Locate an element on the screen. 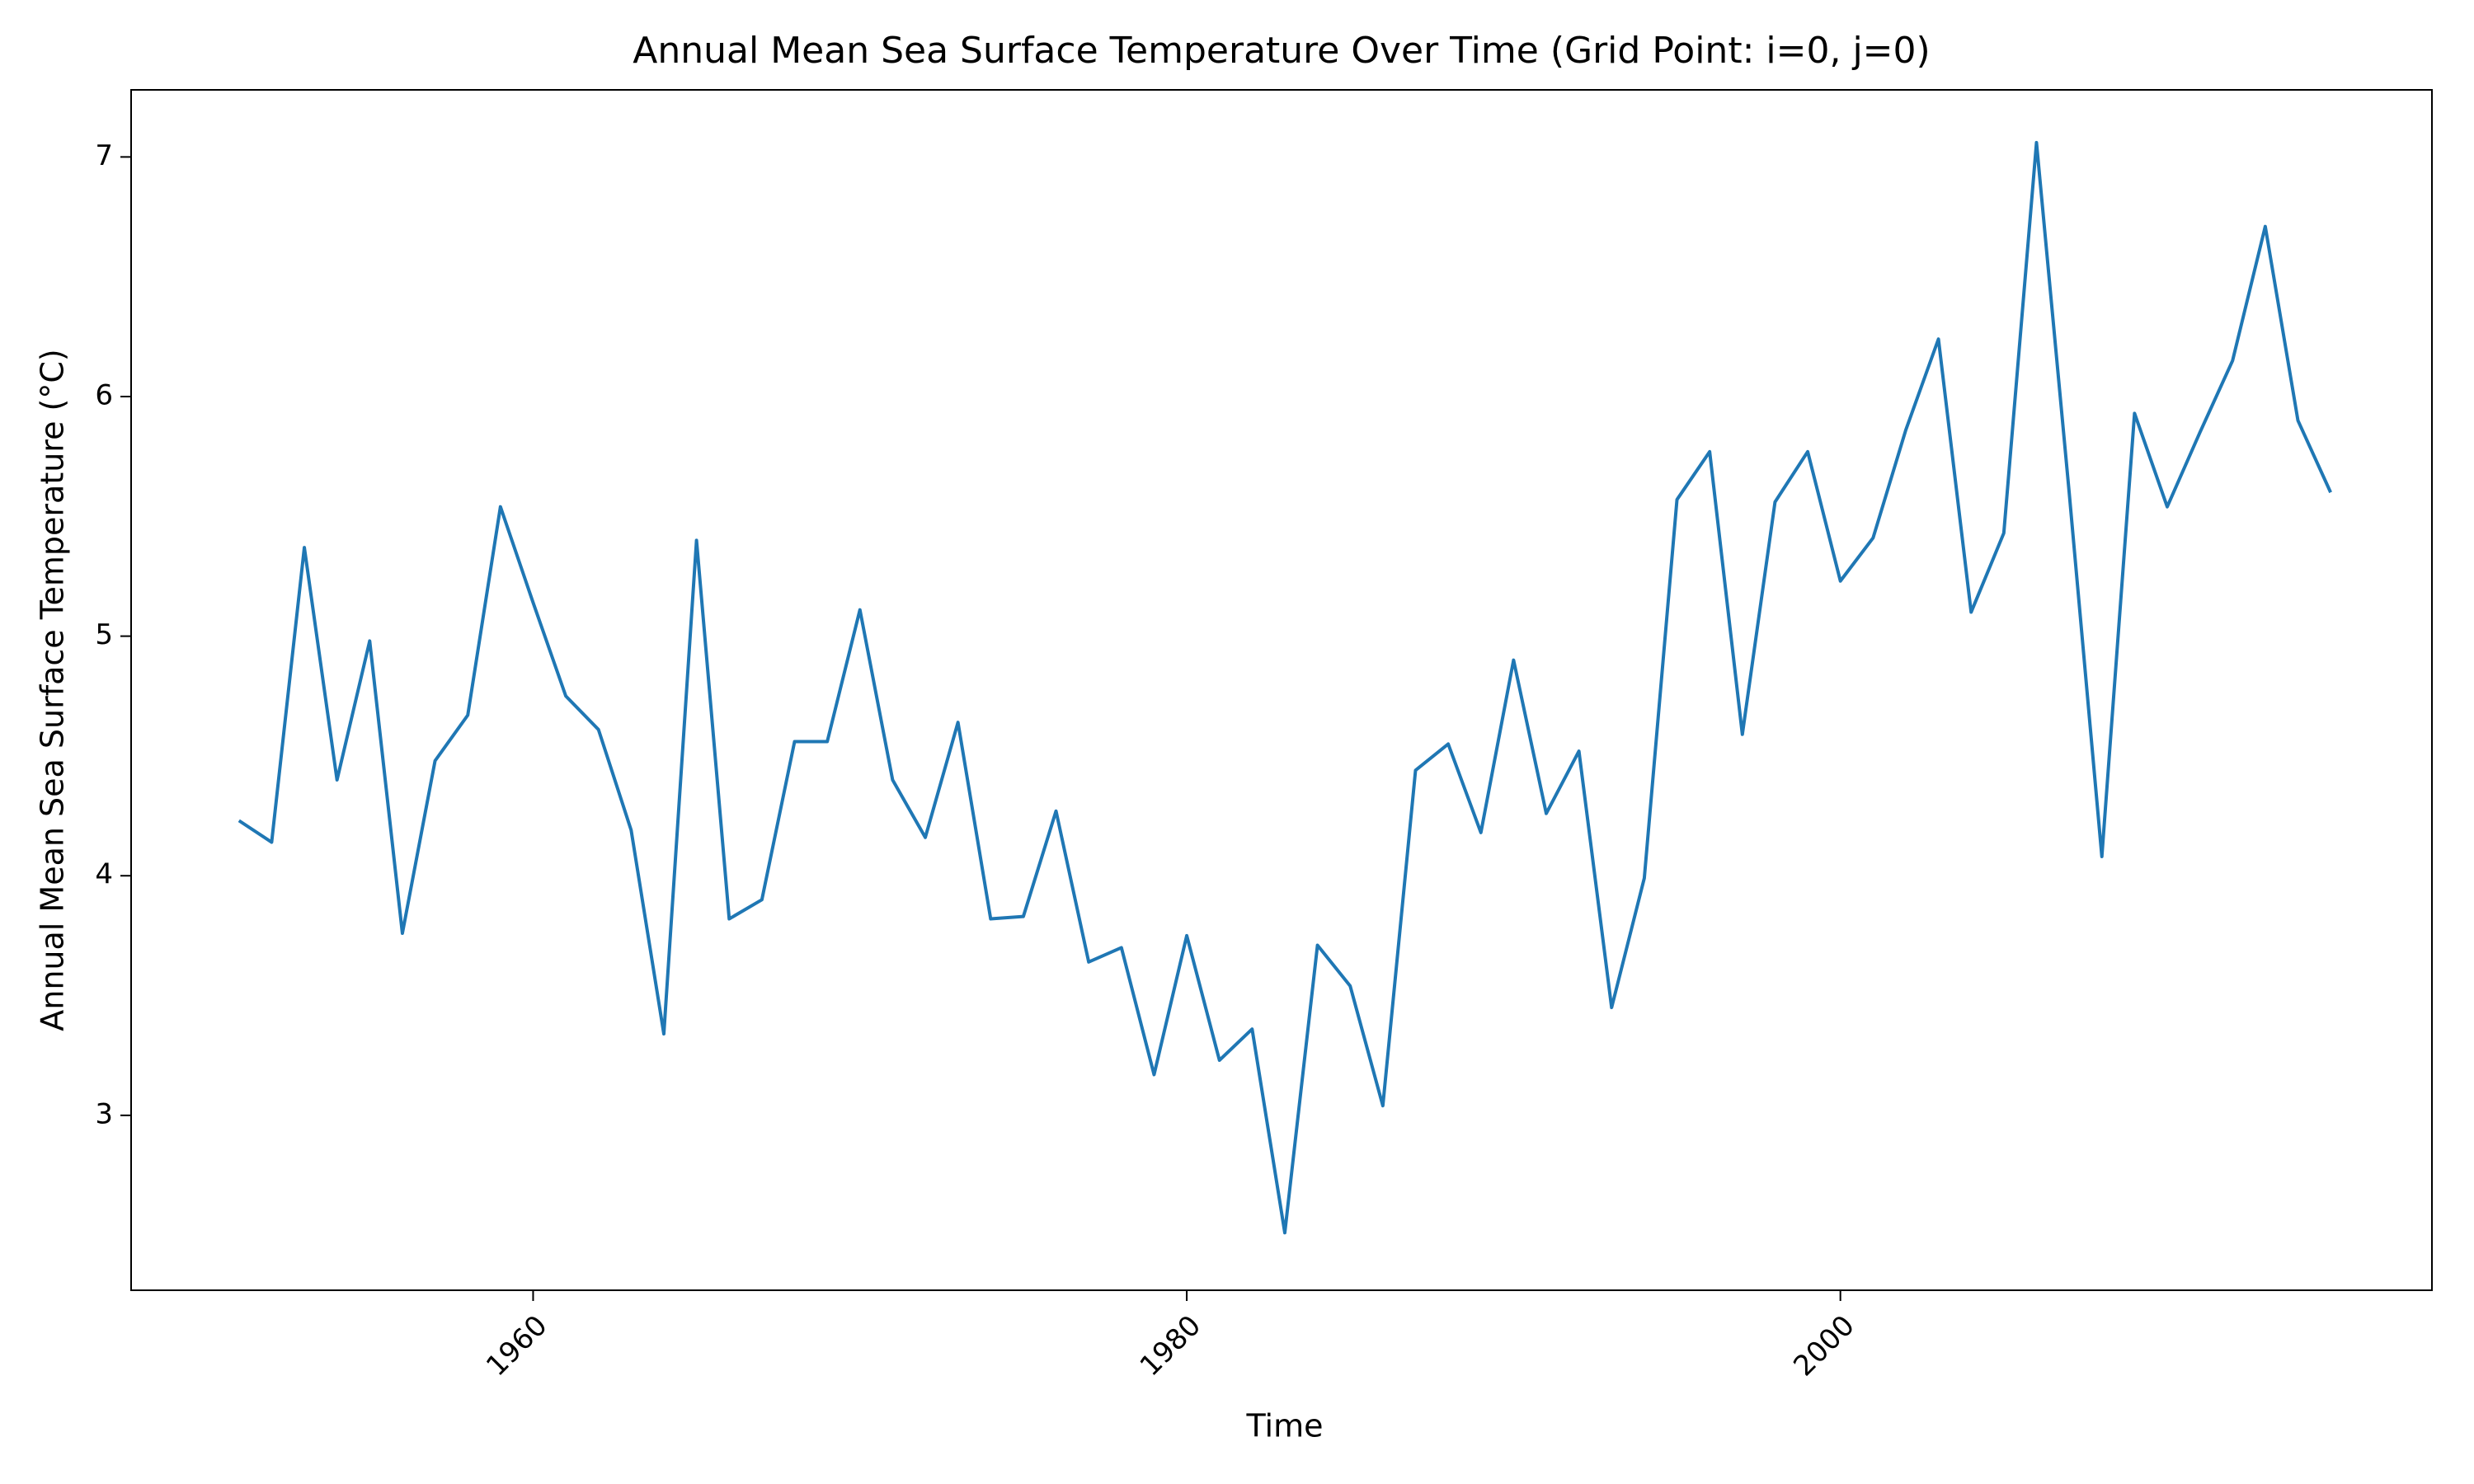 This screenshot has width=2474, height=1484. y-tick-label: 7 is located at coordinates (104, 155).